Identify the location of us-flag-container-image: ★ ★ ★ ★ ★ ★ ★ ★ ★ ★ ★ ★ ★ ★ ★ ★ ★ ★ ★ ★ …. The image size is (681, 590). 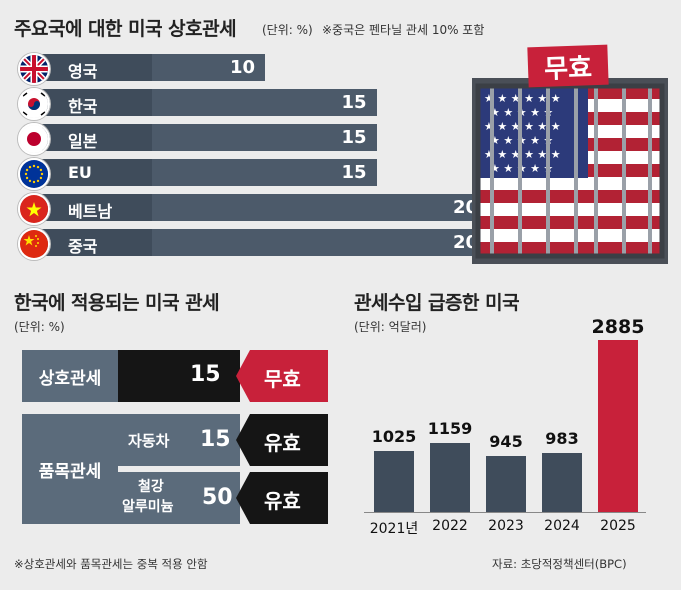
(570, 171).